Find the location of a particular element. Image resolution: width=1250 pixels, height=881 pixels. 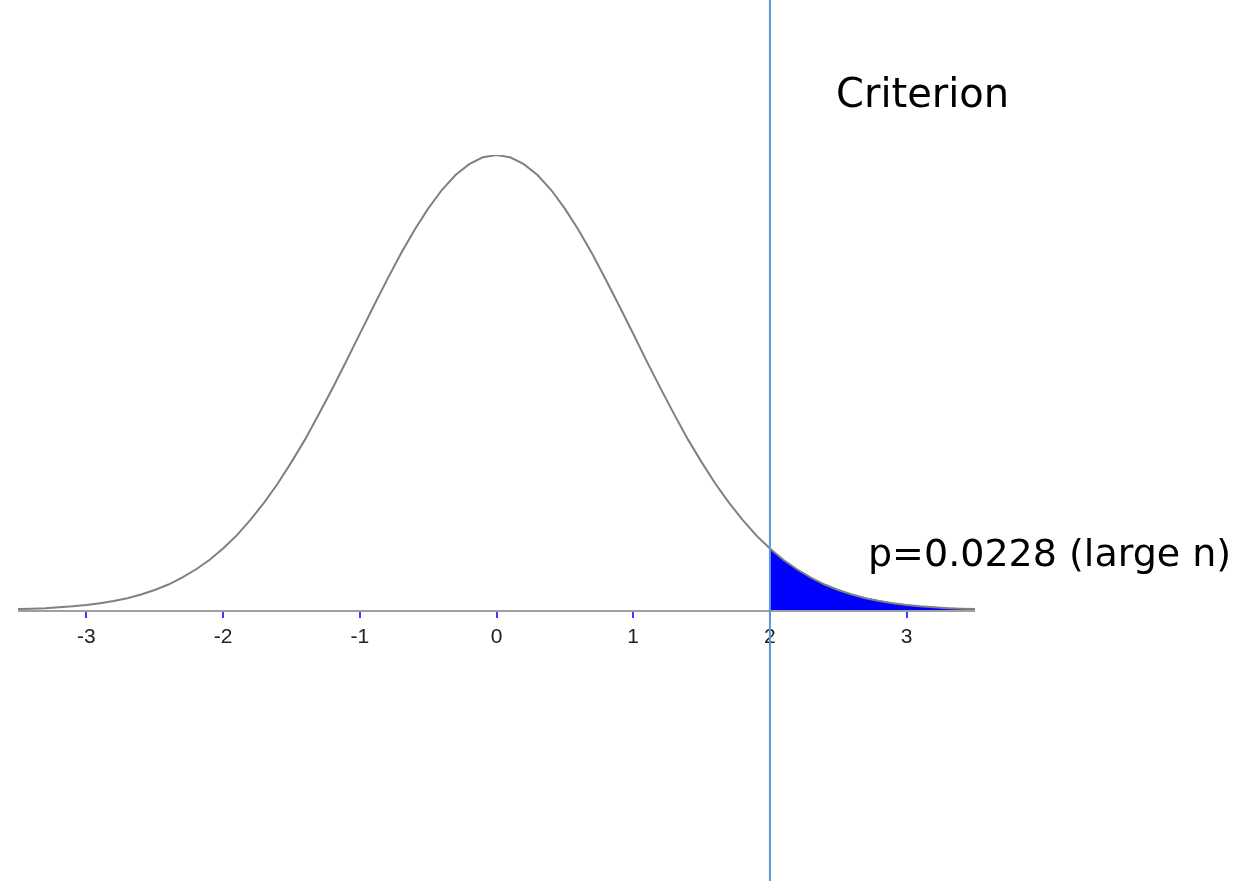

x-tick-label: 1 is located at coordinates (633, 636).